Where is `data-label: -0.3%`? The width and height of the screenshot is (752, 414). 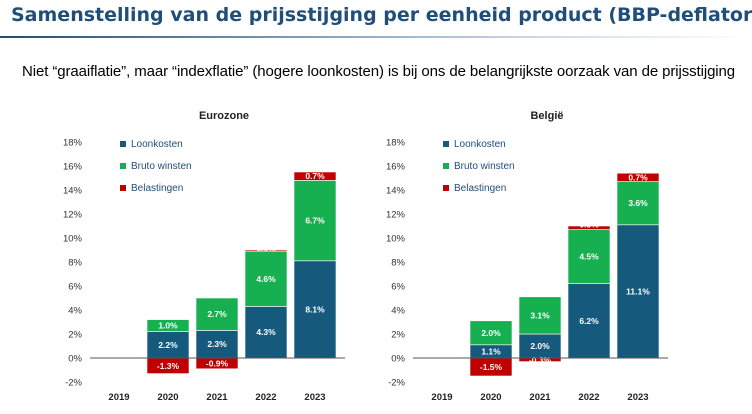
data-label: -0.3% is located at coordinates (540, 360).